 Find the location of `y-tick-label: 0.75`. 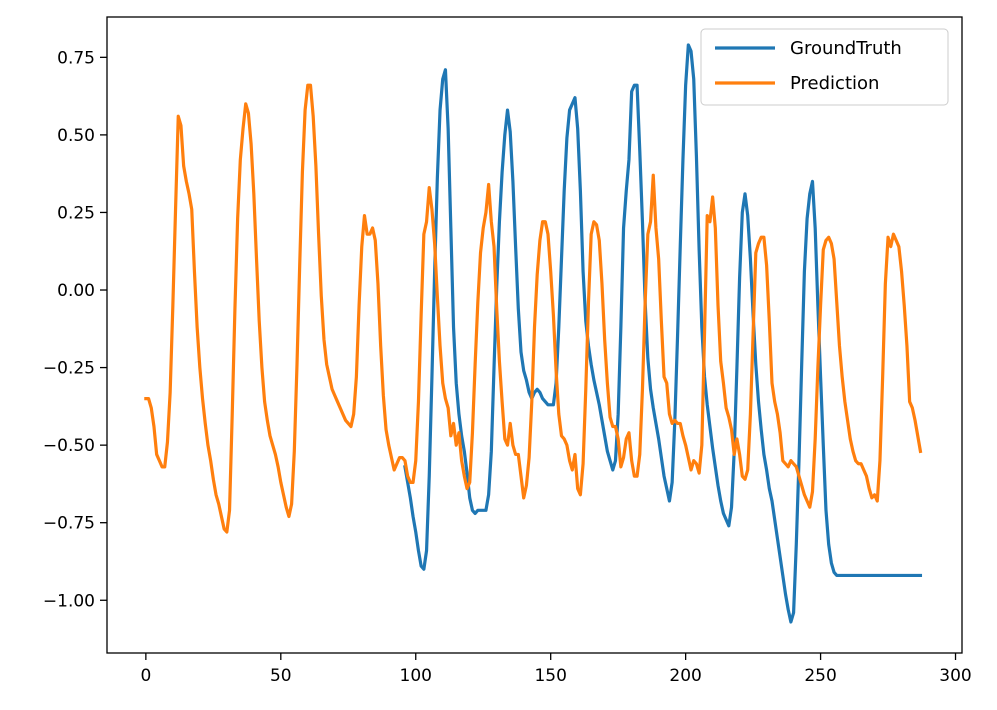

y-tick-label: 0.75 is located at coordinates (76, 58).